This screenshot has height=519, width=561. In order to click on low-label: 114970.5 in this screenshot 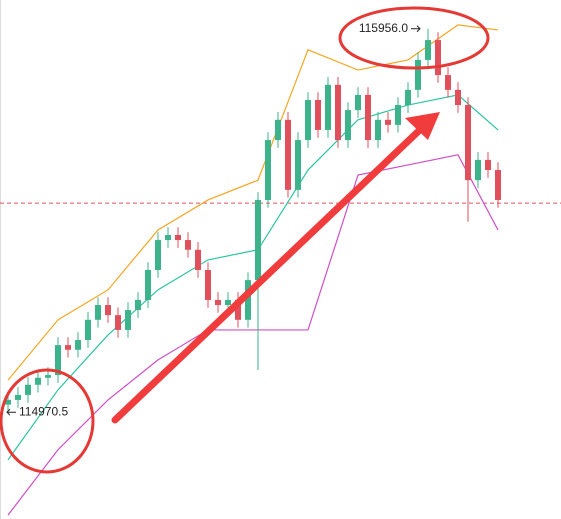, I will do `click(43, 411)`.